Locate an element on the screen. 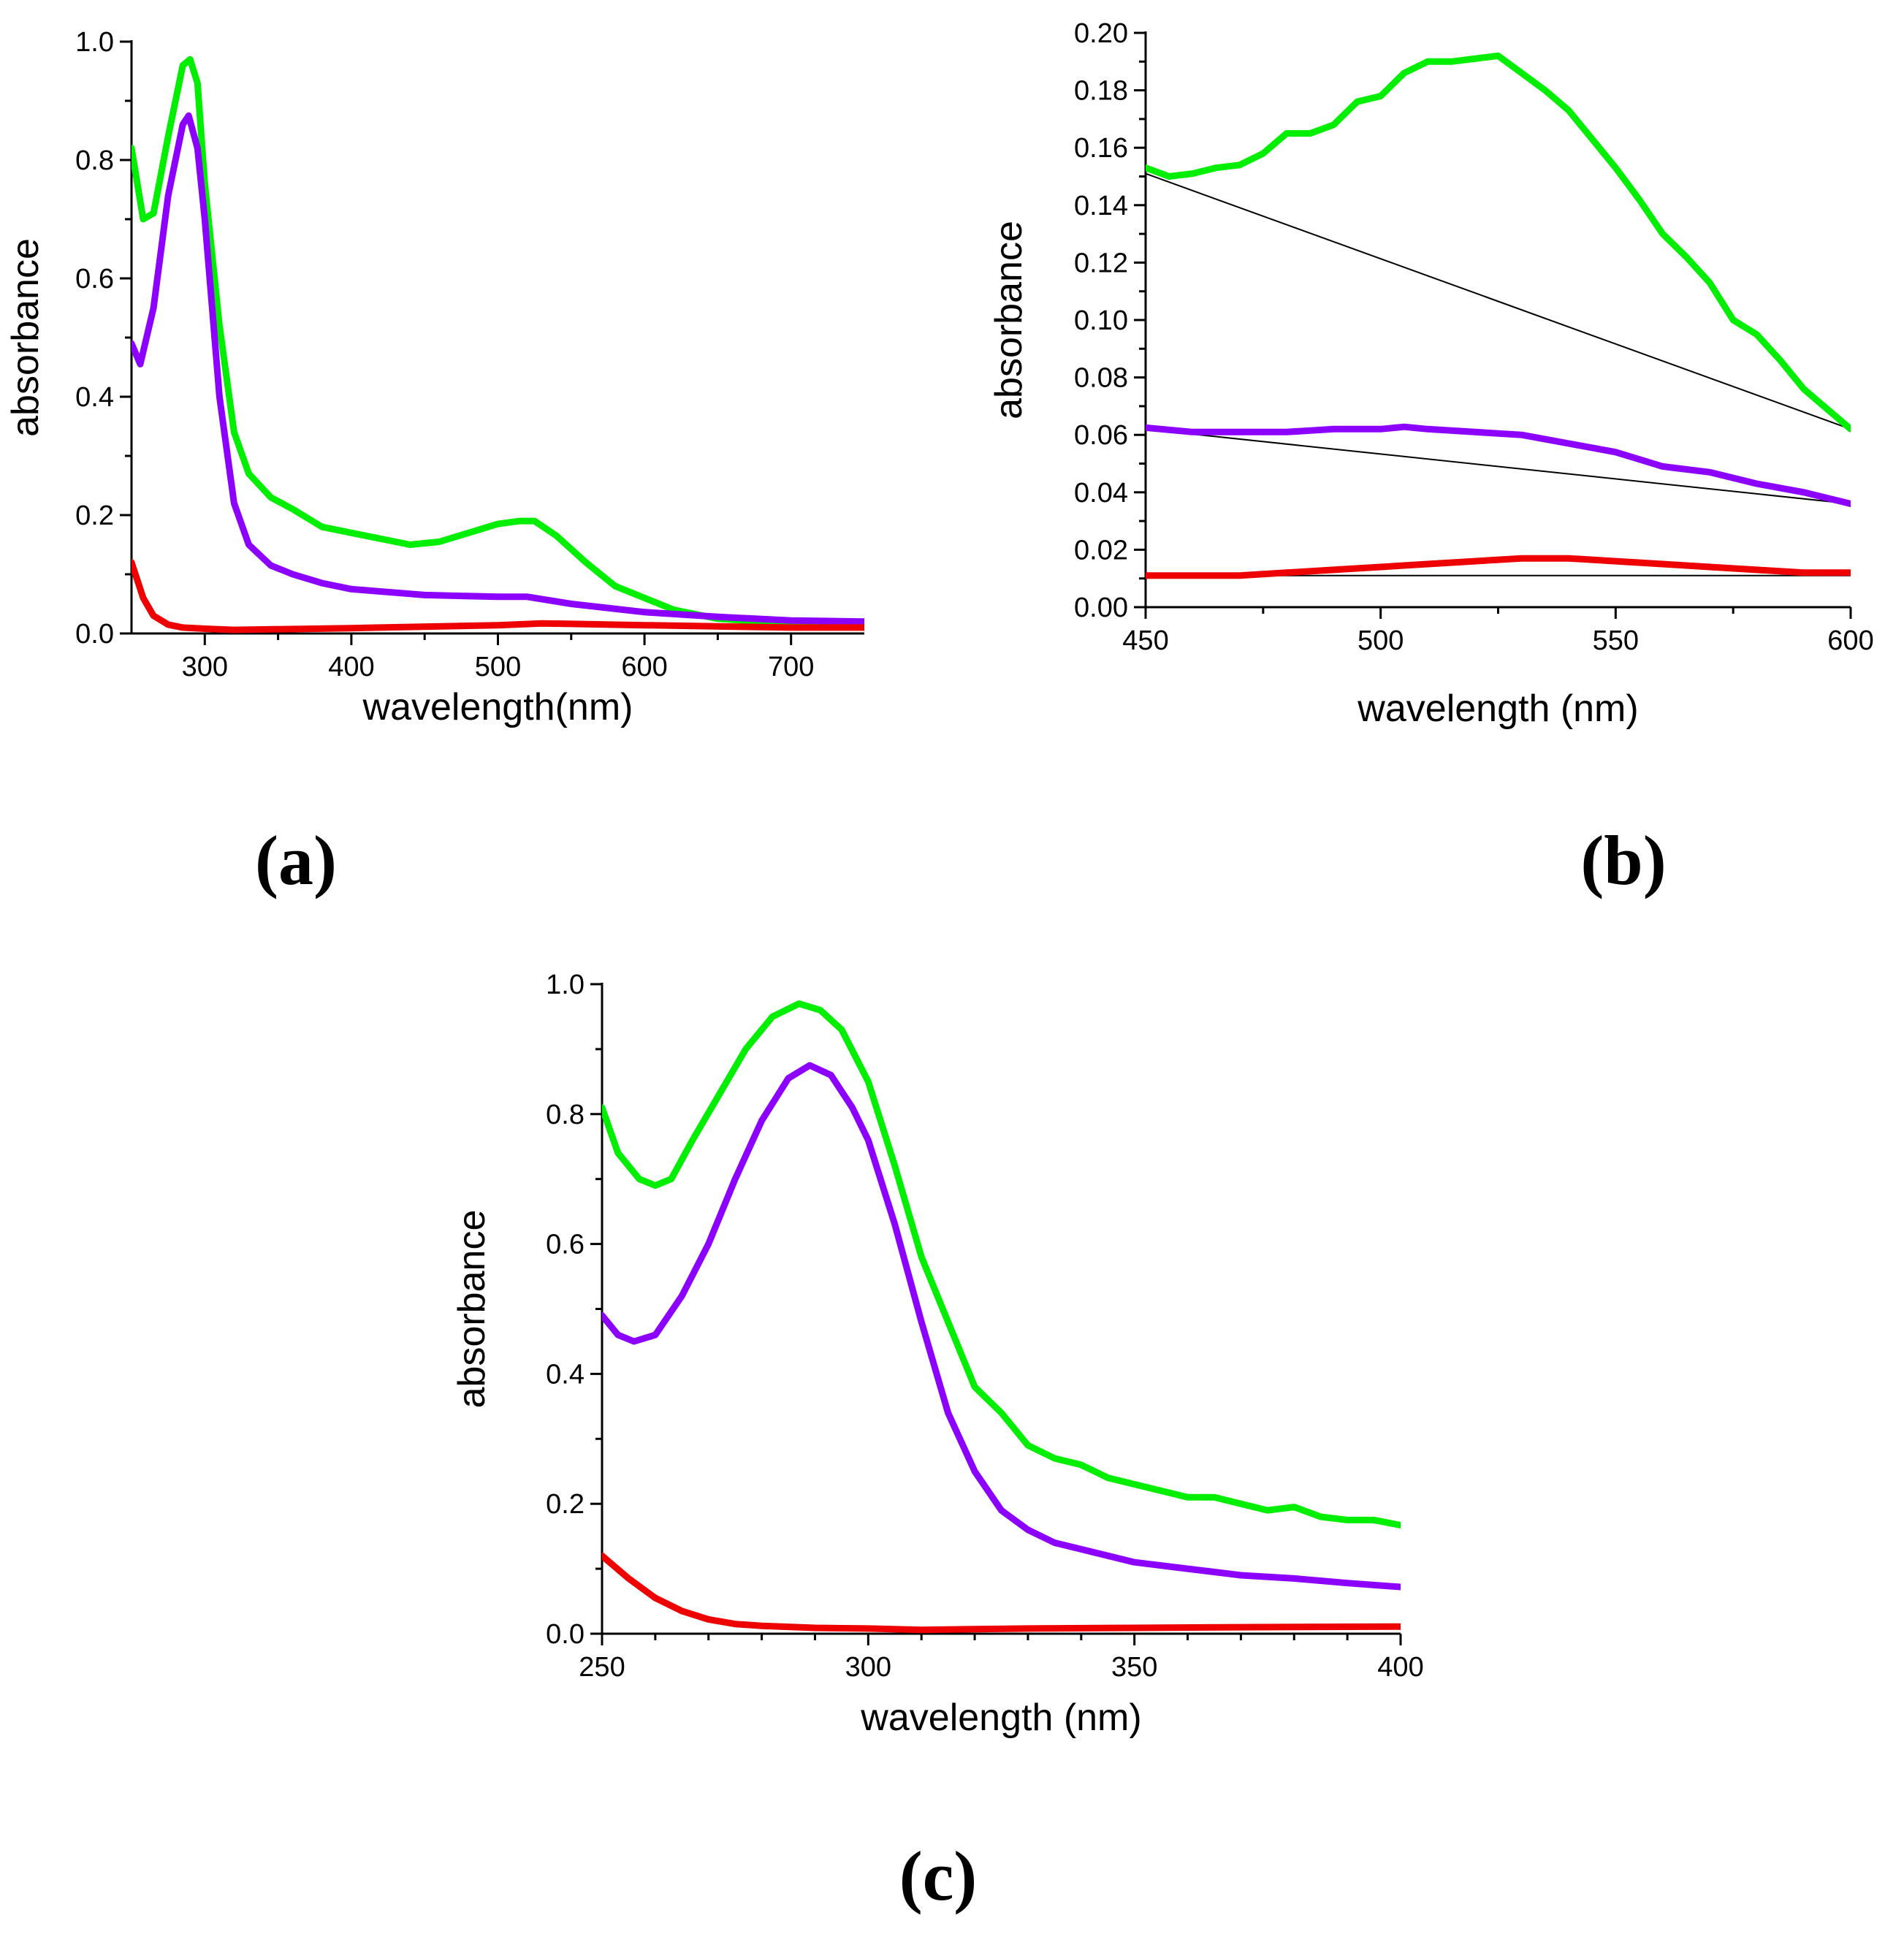 The image size is (1904, 1934). y-tick-label-c: 0.2 is located at coordinates (565, 1504).